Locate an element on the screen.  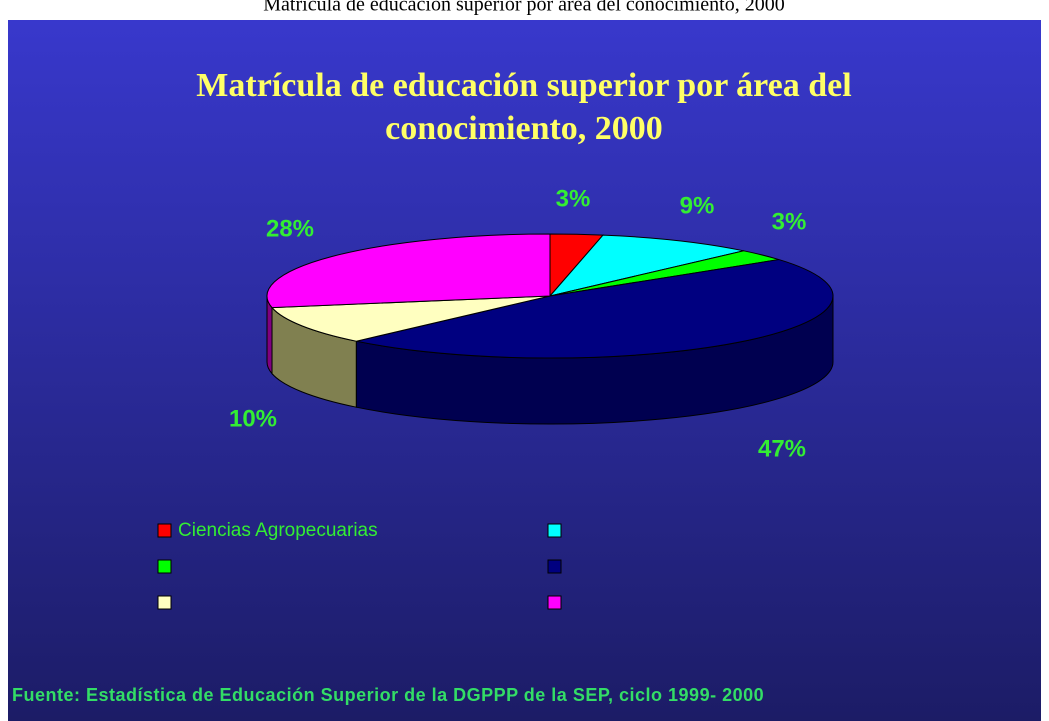
data-label: 47% is located at coordinates (782, 448).